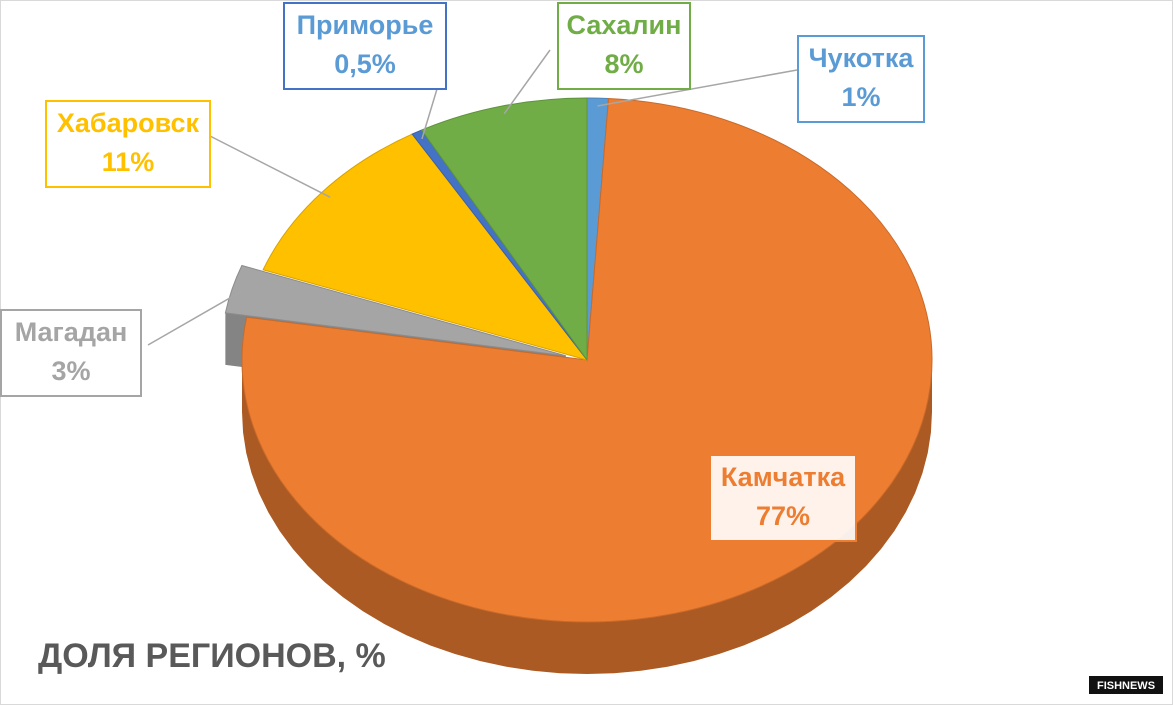 The width and height of the screenshot is (1173, 705). Describe the element at coordinates (71, 332) in the screenshot. I see `category-label: Магадан` at that location.